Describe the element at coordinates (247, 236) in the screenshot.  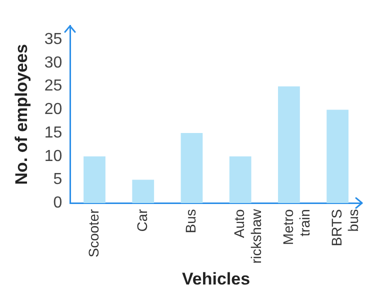
I see `x-tick-label: Auto rickshaw` at that location.